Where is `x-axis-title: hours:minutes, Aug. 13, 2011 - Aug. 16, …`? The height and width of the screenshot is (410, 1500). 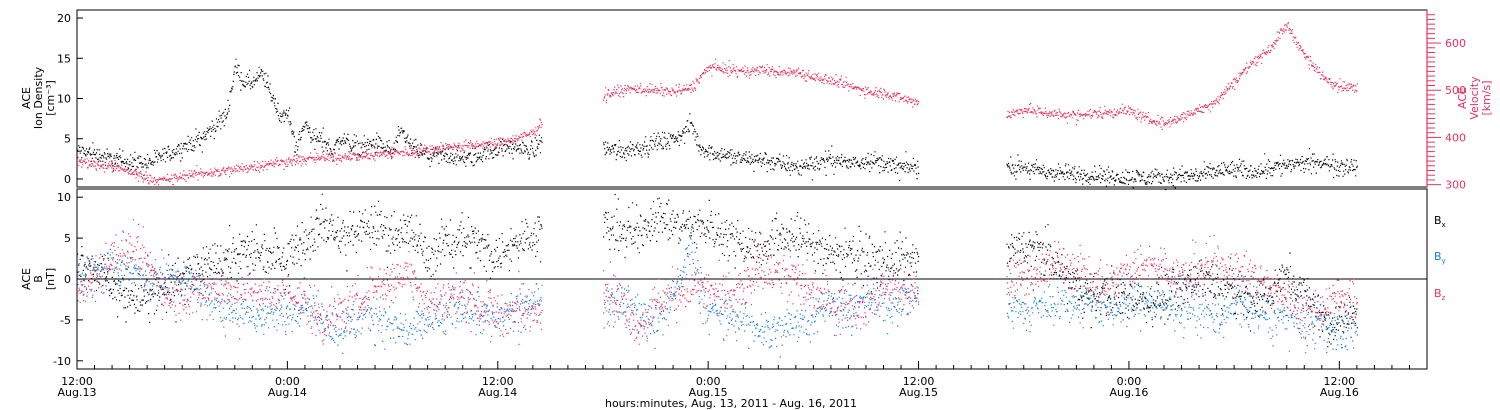 x-axis-title: hours:minutes, Aug. 13, 2011 - Aug. 16, … is located at coordinates (731, 403).